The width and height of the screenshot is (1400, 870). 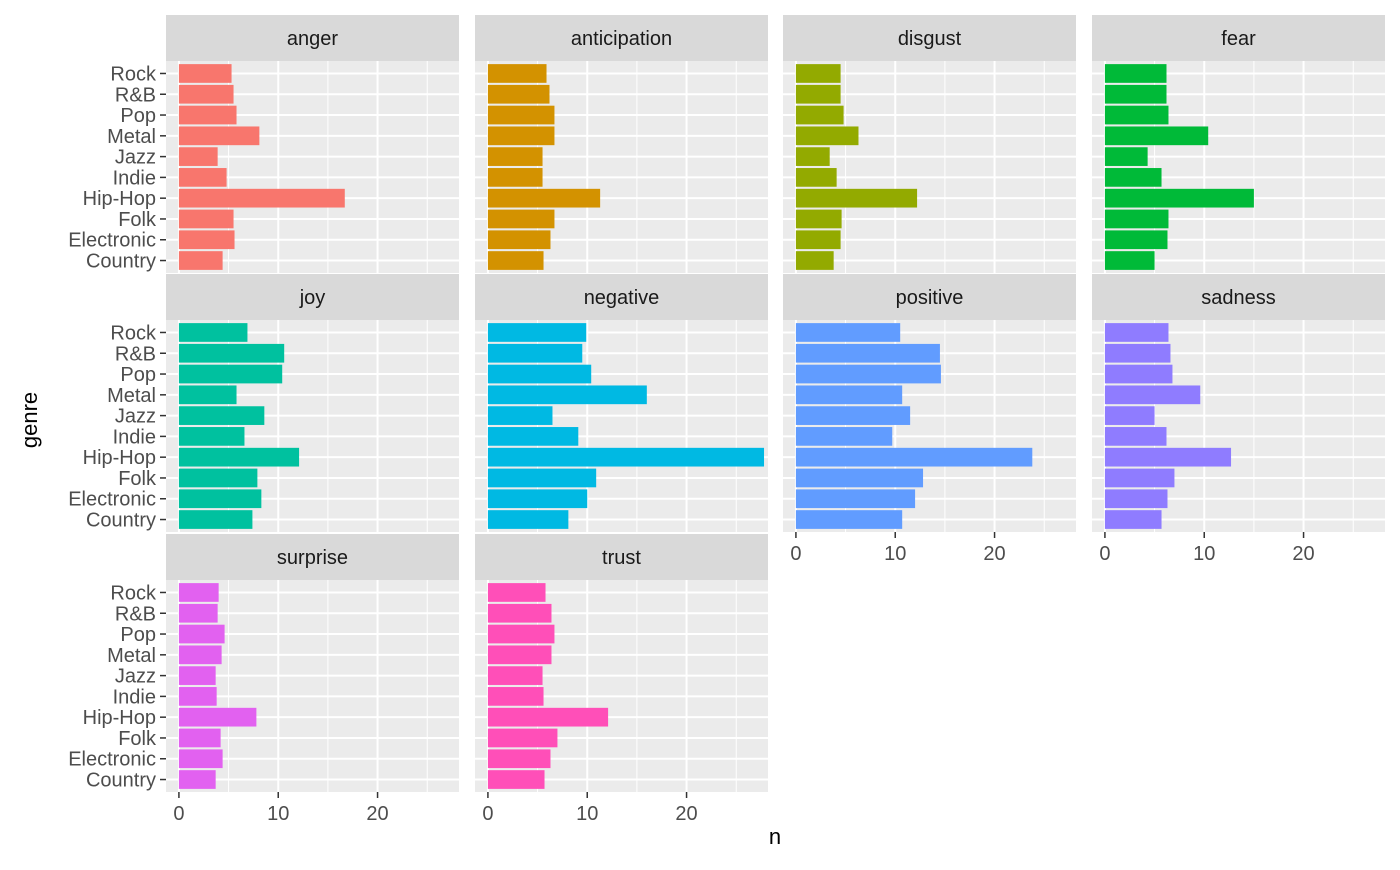 What do you see at coordinates (239, 457) in the screenshot?
I see `bar-joy-Hip-Hop` at bounding box center [239, 457].